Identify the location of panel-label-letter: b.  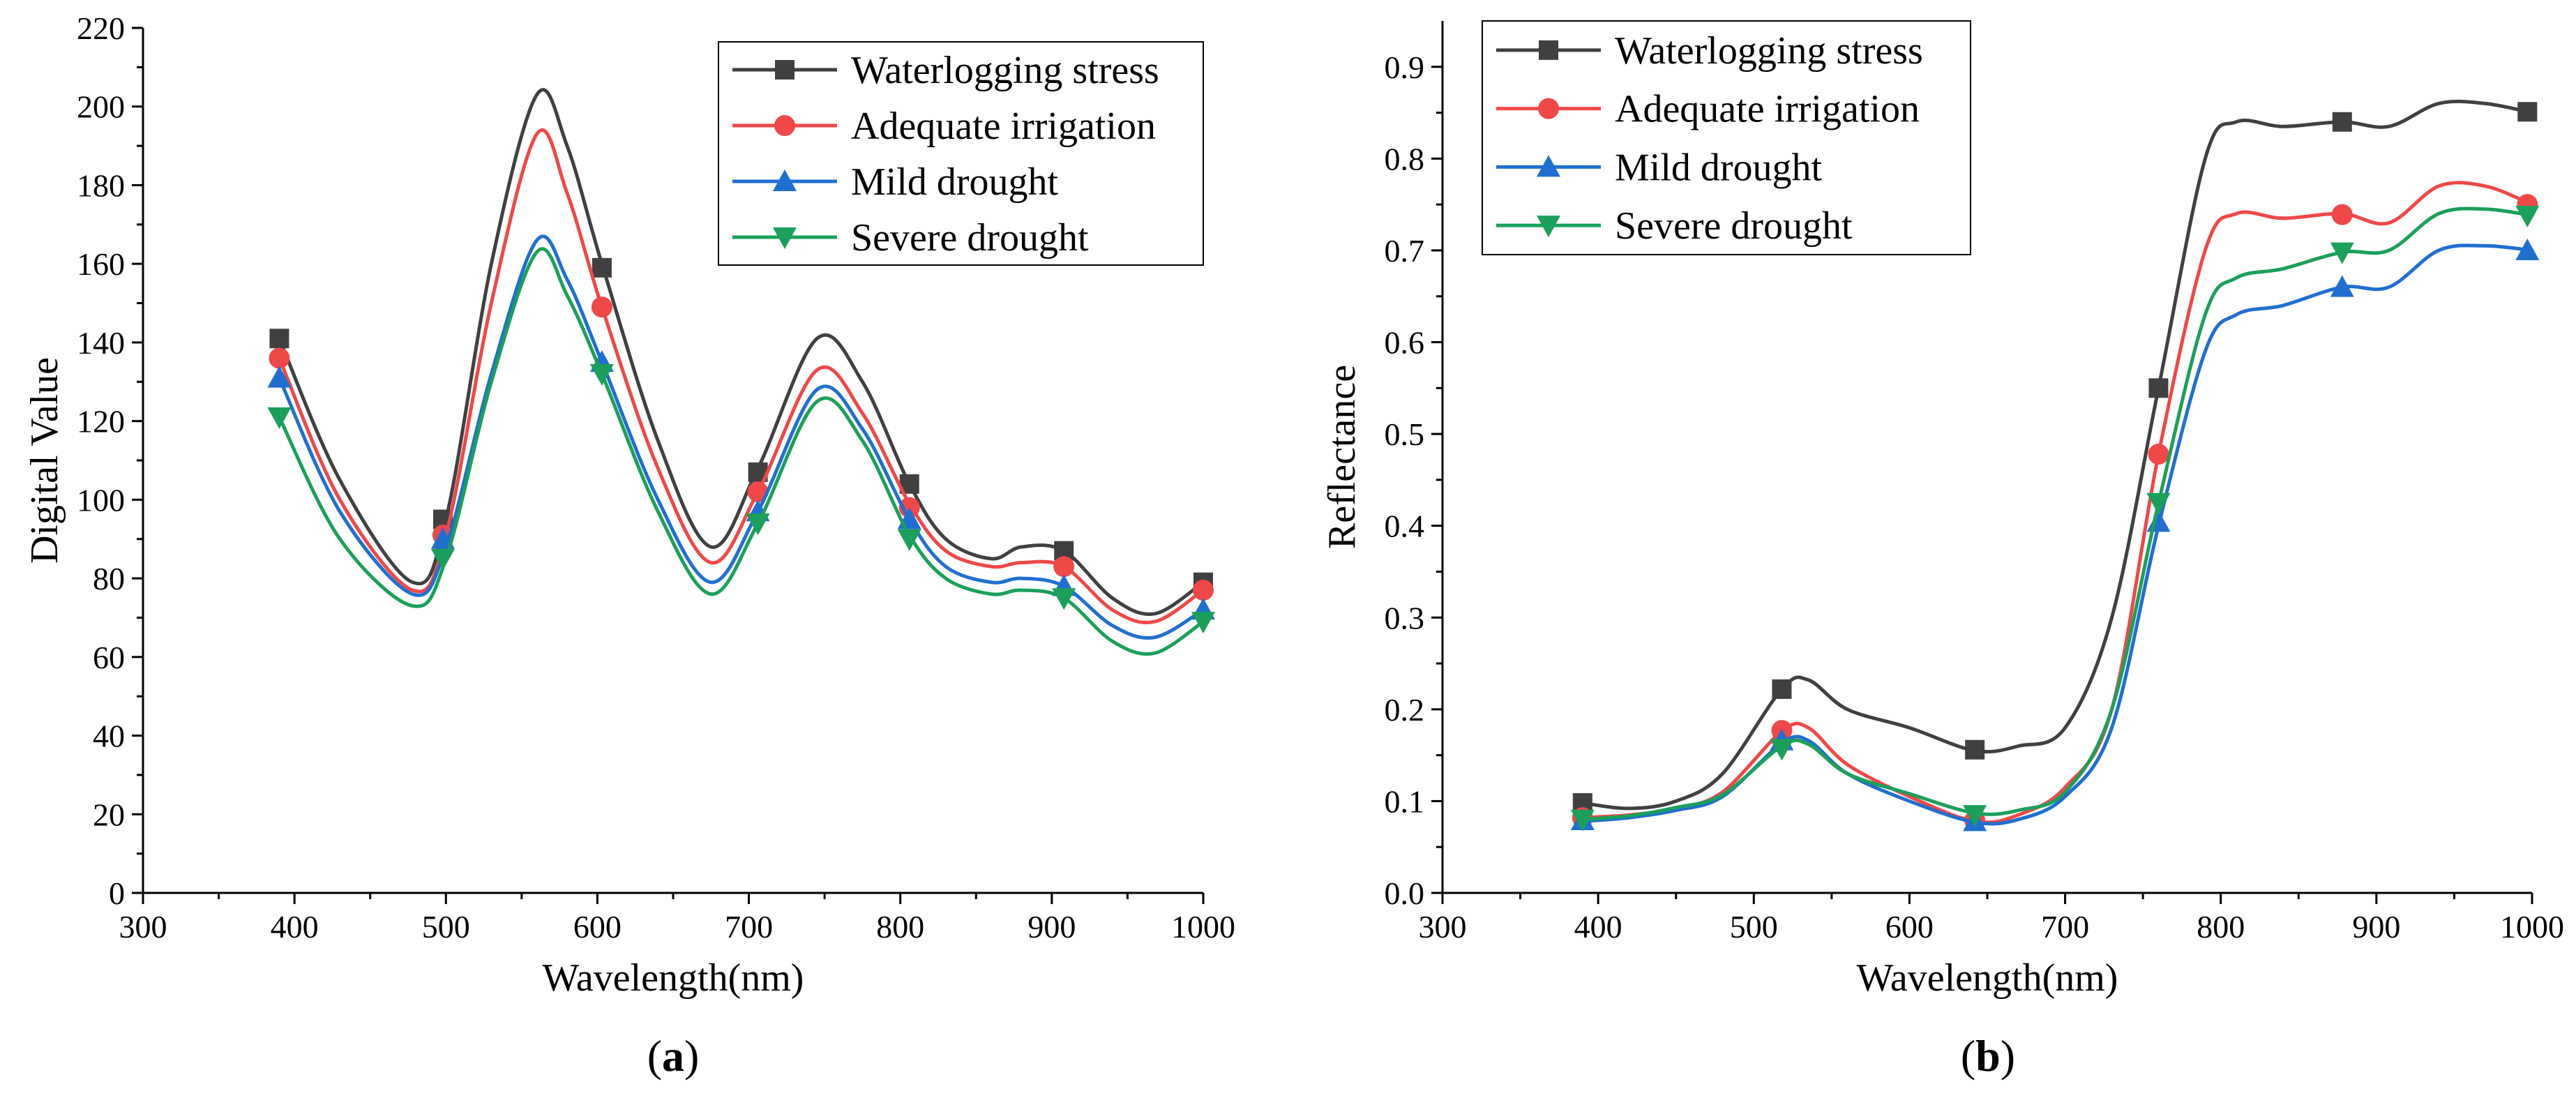
(1988, 1056).